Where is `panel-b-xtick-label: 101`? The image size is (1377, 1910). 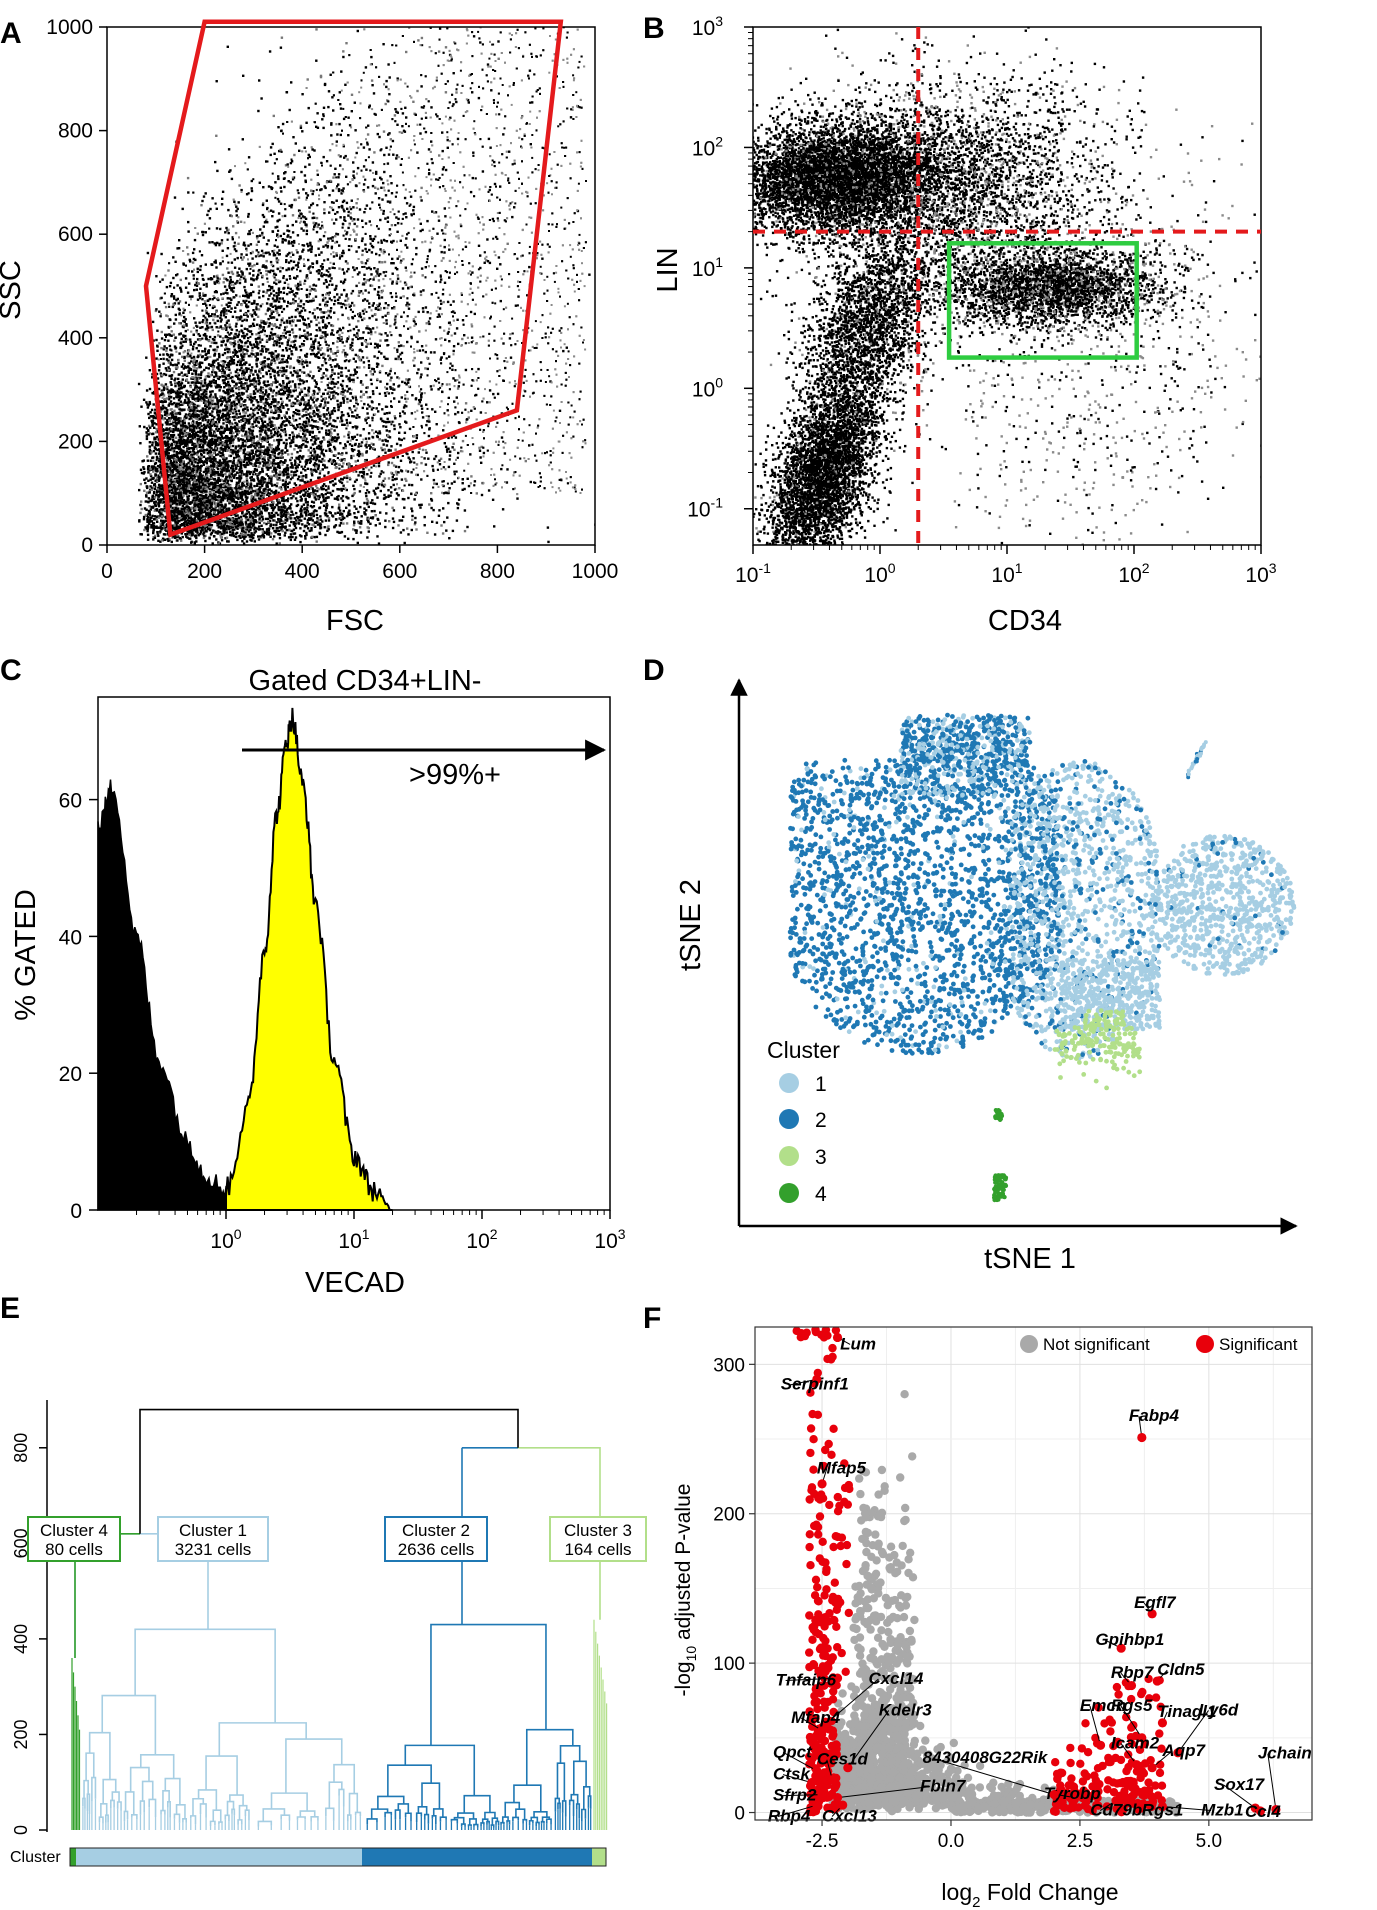
panel-b-xtick-label: 101 is located at coordinates (1006, 573).